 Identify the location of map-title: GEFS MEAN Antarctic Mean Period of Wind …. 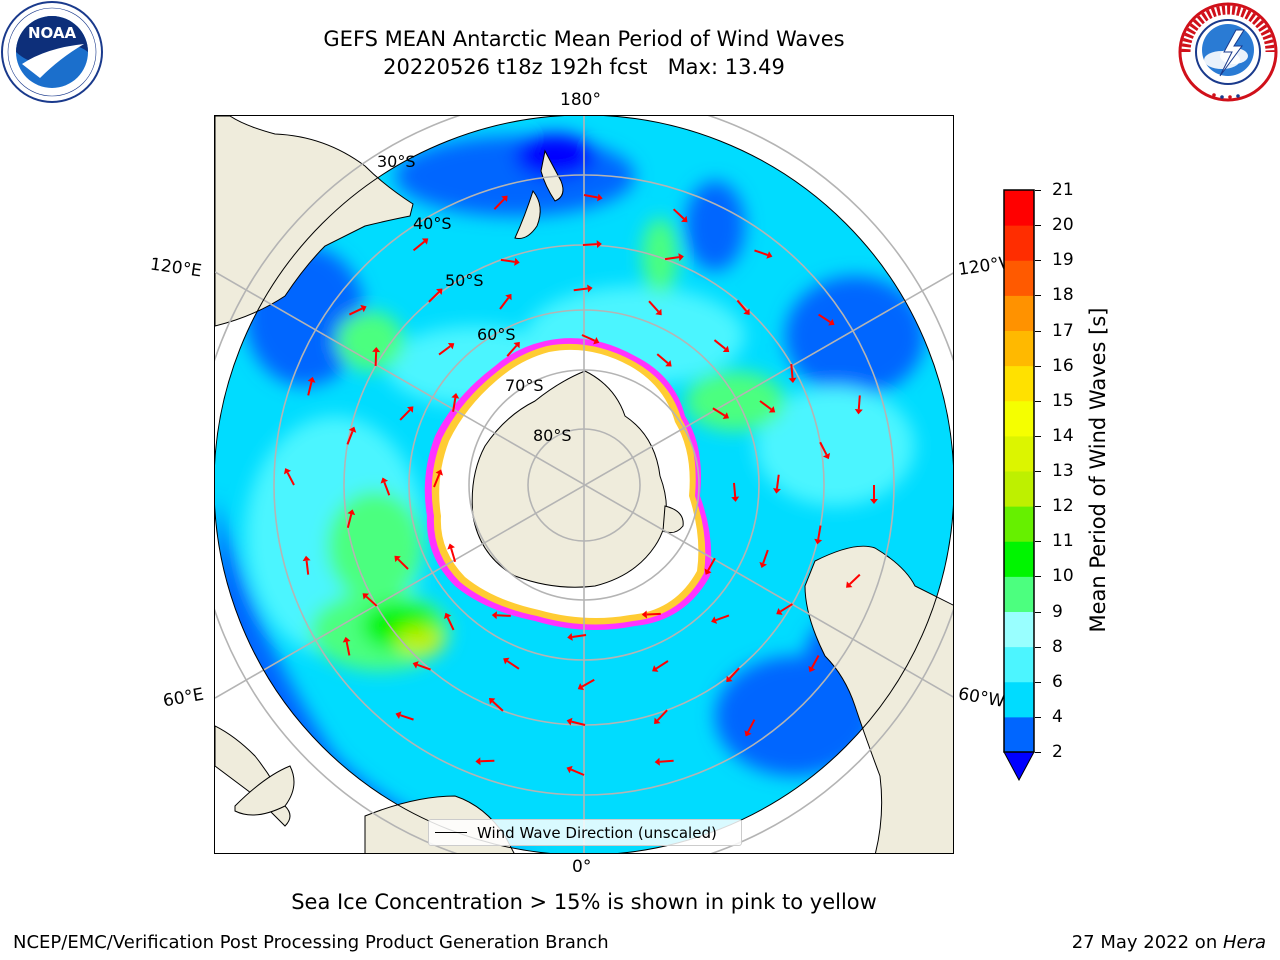
(584, 39).